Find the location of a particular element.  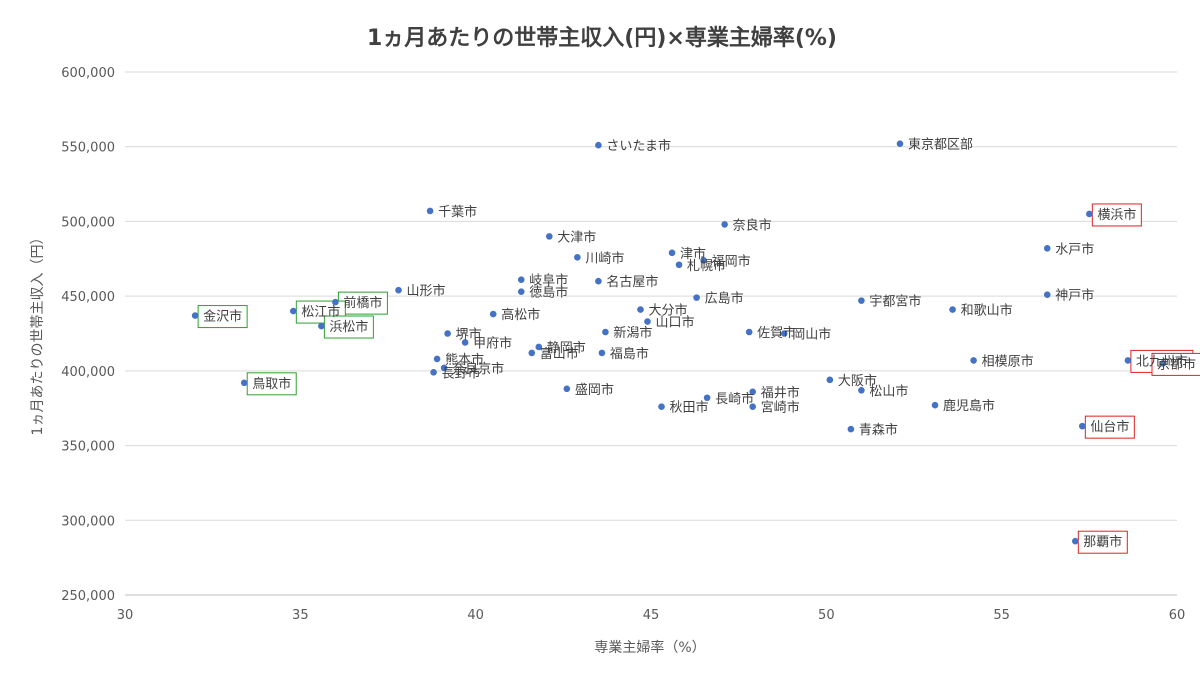

point-label: 広島市 is located at coordinates (724, 299).